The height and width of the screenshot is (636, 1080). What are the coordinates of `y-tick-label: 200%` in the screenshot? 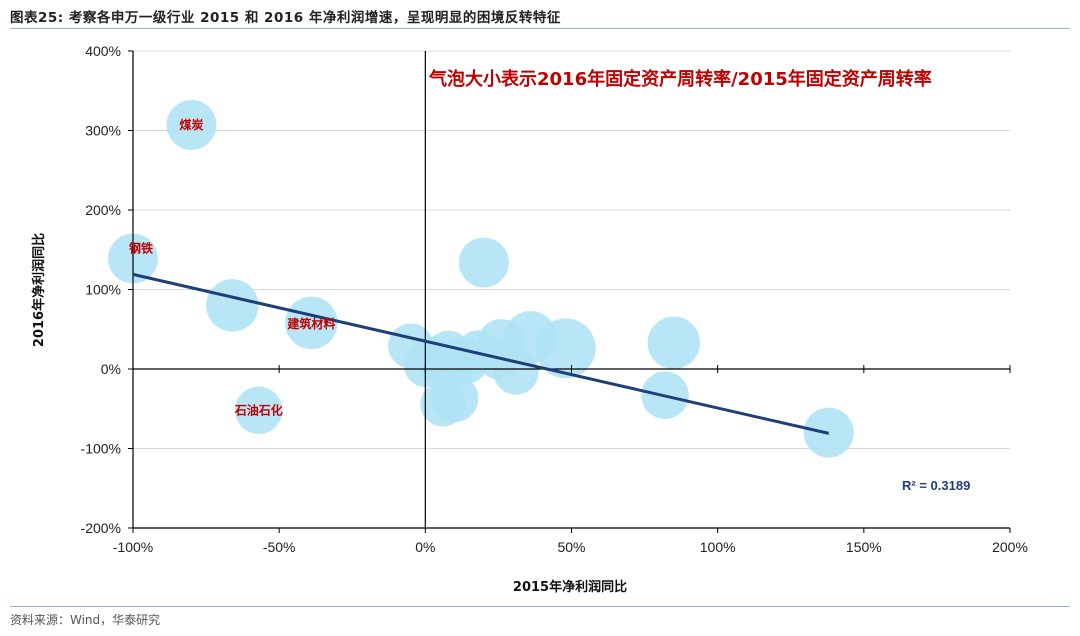 It's located at (103, 210).